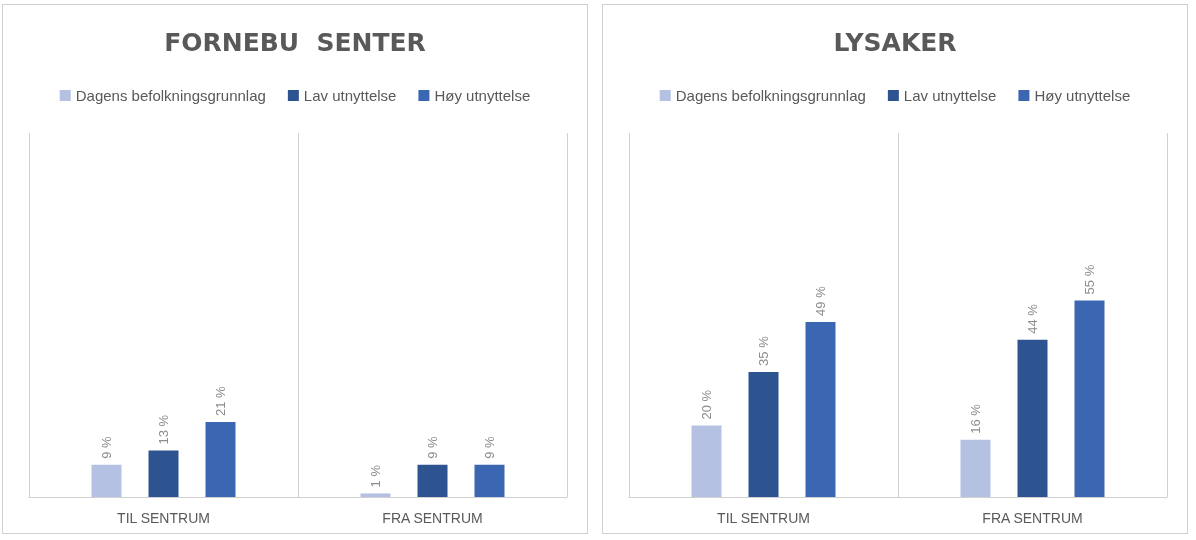  Describe the element at coordinates (1089, 279) in the screenshot. I see `data-label: 55 %` at that location.